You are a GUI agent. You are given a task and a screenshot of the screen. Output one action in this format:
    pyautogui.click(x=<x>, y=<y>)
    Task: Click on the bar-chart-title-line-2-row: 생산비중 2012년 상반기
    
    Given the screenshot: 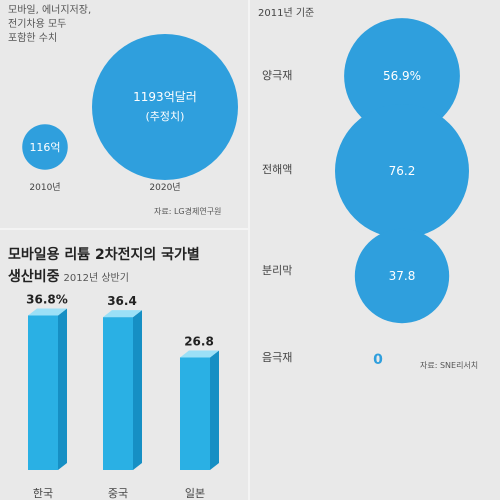 What is the action you would take?
    pyautogui.click(x=68, y=276)
    